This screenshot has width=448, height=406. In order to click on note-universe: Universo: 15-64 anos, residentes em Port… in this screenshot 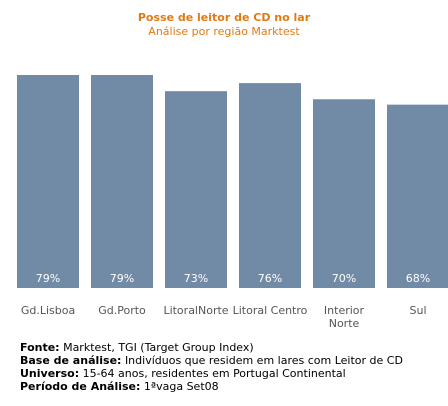, I will do `click(230, 373)`.